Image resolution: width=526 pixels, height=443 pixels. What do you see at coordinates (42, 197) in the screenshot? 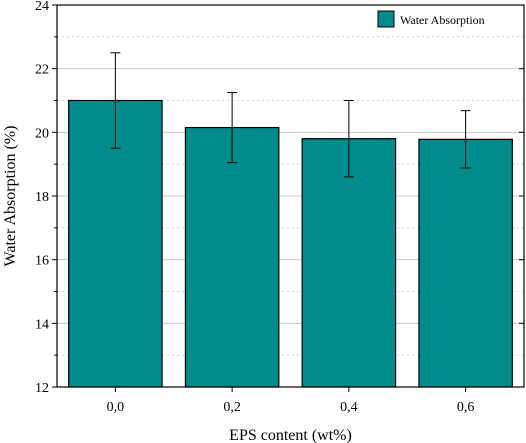
I see `y-tick-label: 18` at bounding box center [42, 197].